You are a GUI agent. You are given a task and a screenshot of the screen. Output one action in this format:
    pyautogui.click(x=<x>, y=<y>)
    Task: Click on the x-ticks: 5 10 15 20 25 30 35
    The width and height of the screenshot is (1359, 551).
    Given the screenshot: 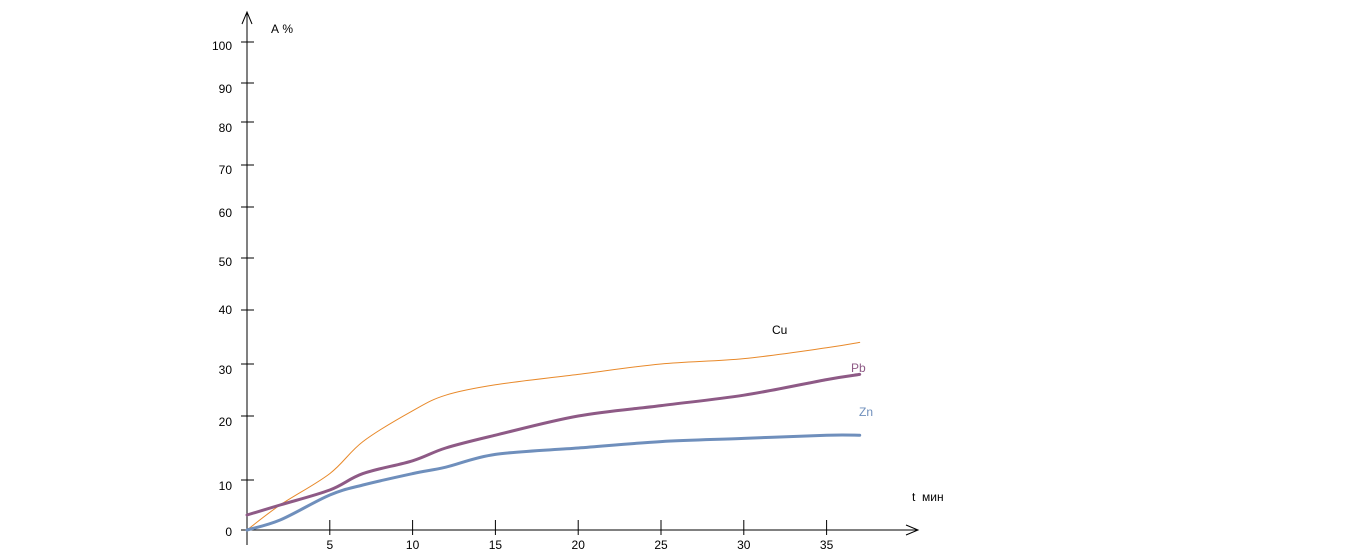 What is the action you would take?
    pyautogui.click(x=580, y=535)
    